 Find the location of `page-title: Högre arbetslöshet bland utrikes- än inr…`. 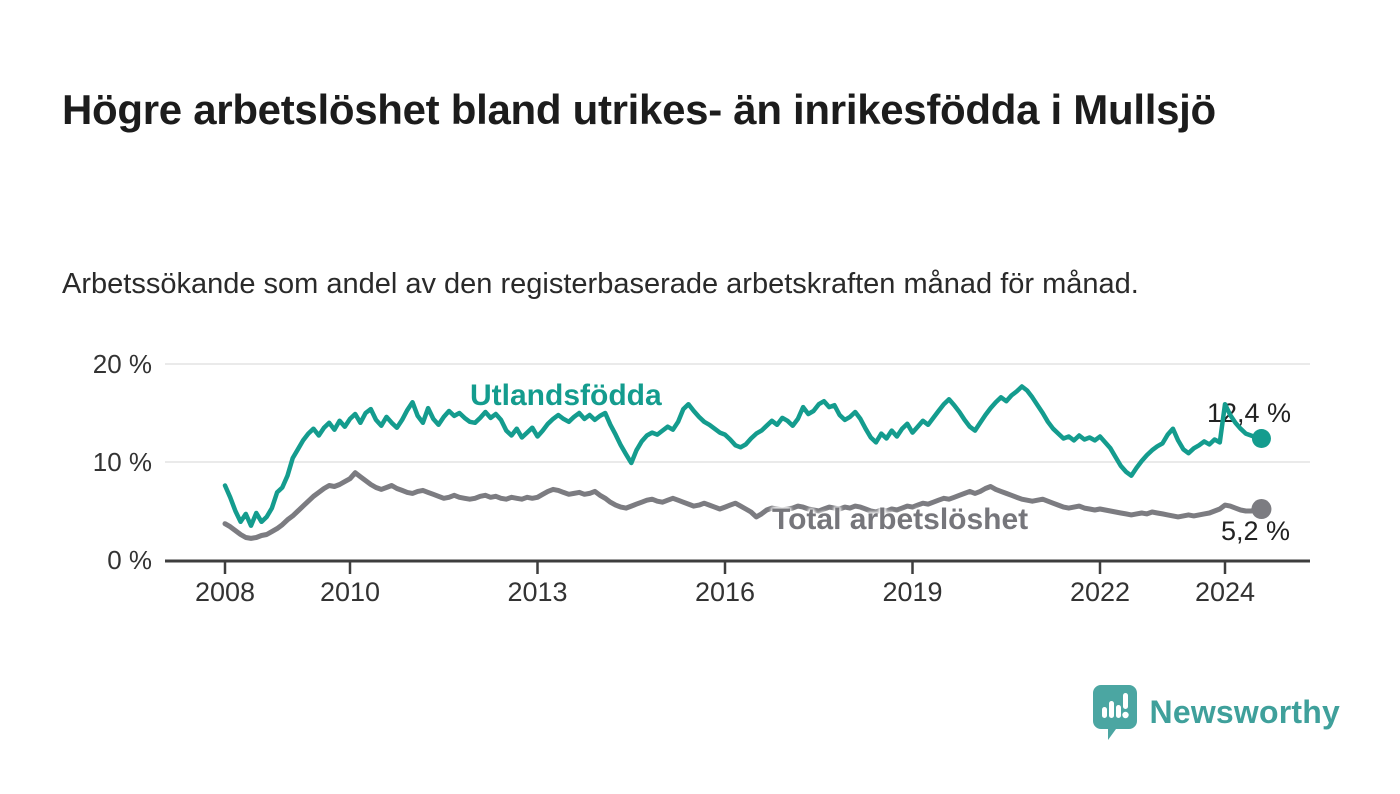

page-title: Högre arbetslöshet bland utrikes- än inr… is located at coordinates (639, 110).